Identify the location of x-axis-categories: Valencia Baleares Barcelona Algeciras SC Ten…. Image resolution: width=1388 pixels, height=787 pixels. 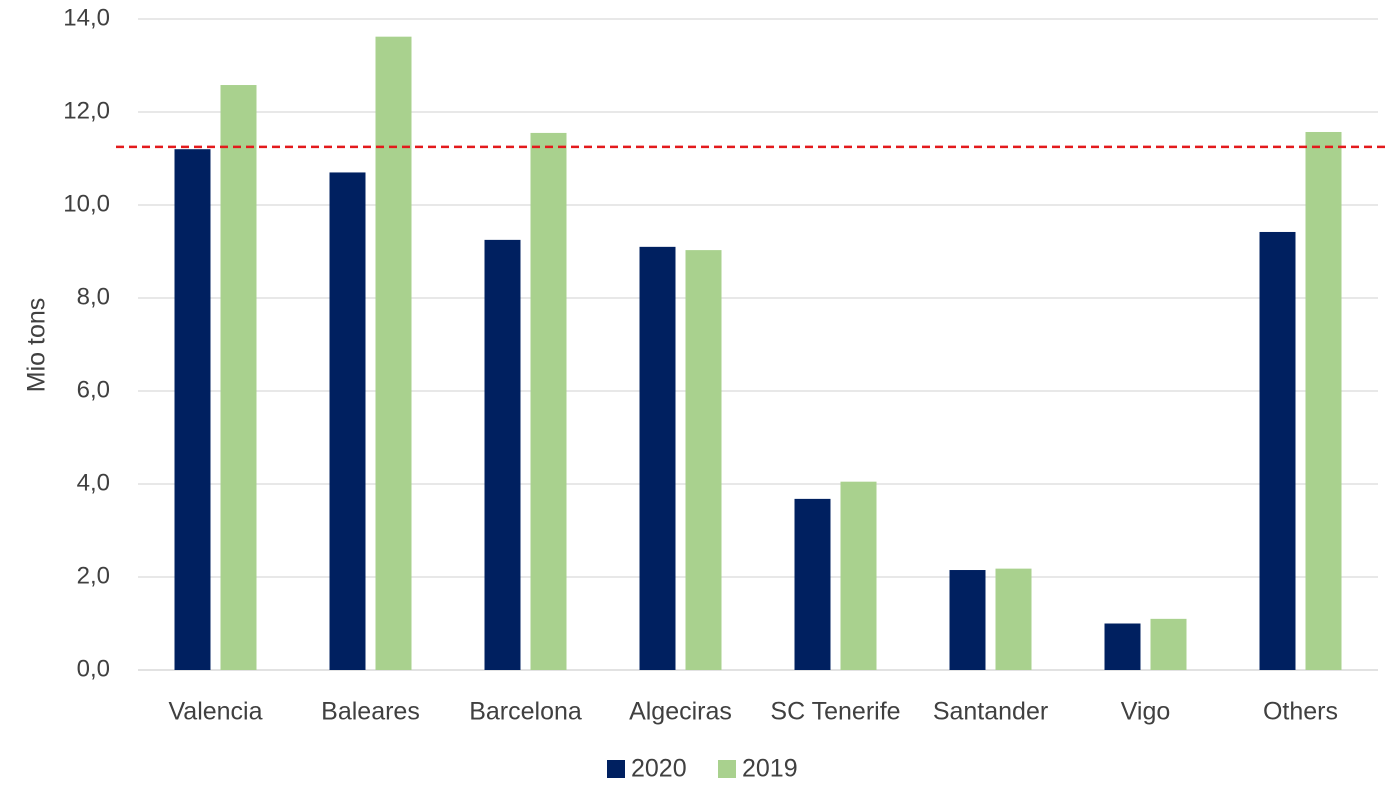
(753, 712).